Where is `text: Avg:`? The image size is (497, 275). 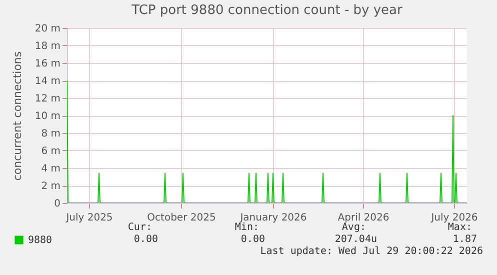
text: Avg: is located at coordinates (354, 227).